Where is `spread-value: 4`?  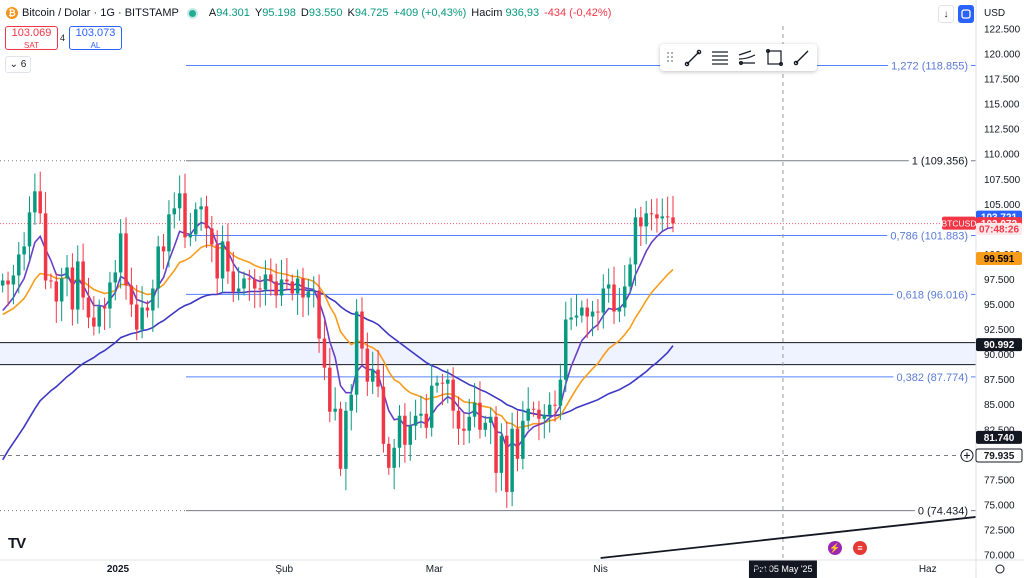
spread-value: 4 is located at coordinates (63, 38).